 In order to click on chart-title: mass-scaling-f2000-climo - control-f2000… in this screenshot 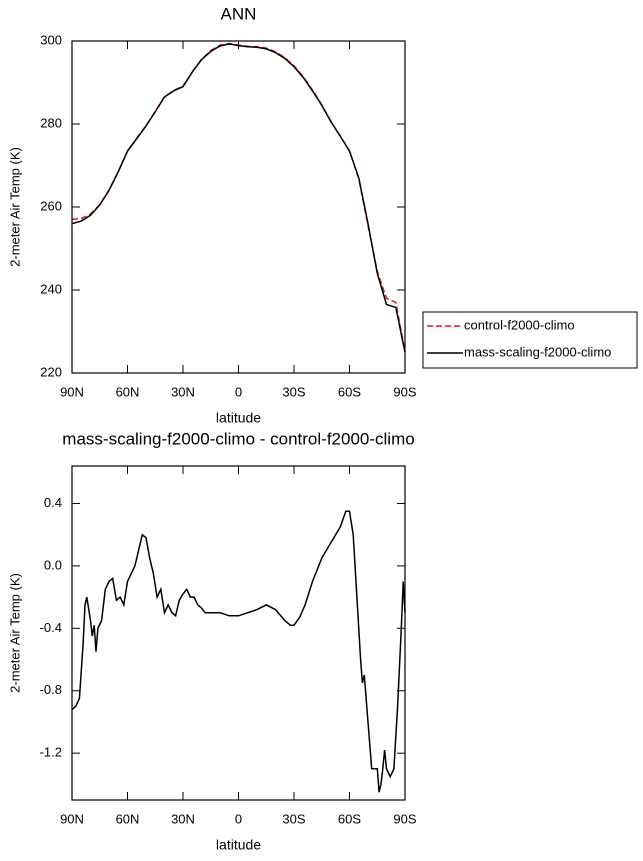, I will do `click(238, 438)`.